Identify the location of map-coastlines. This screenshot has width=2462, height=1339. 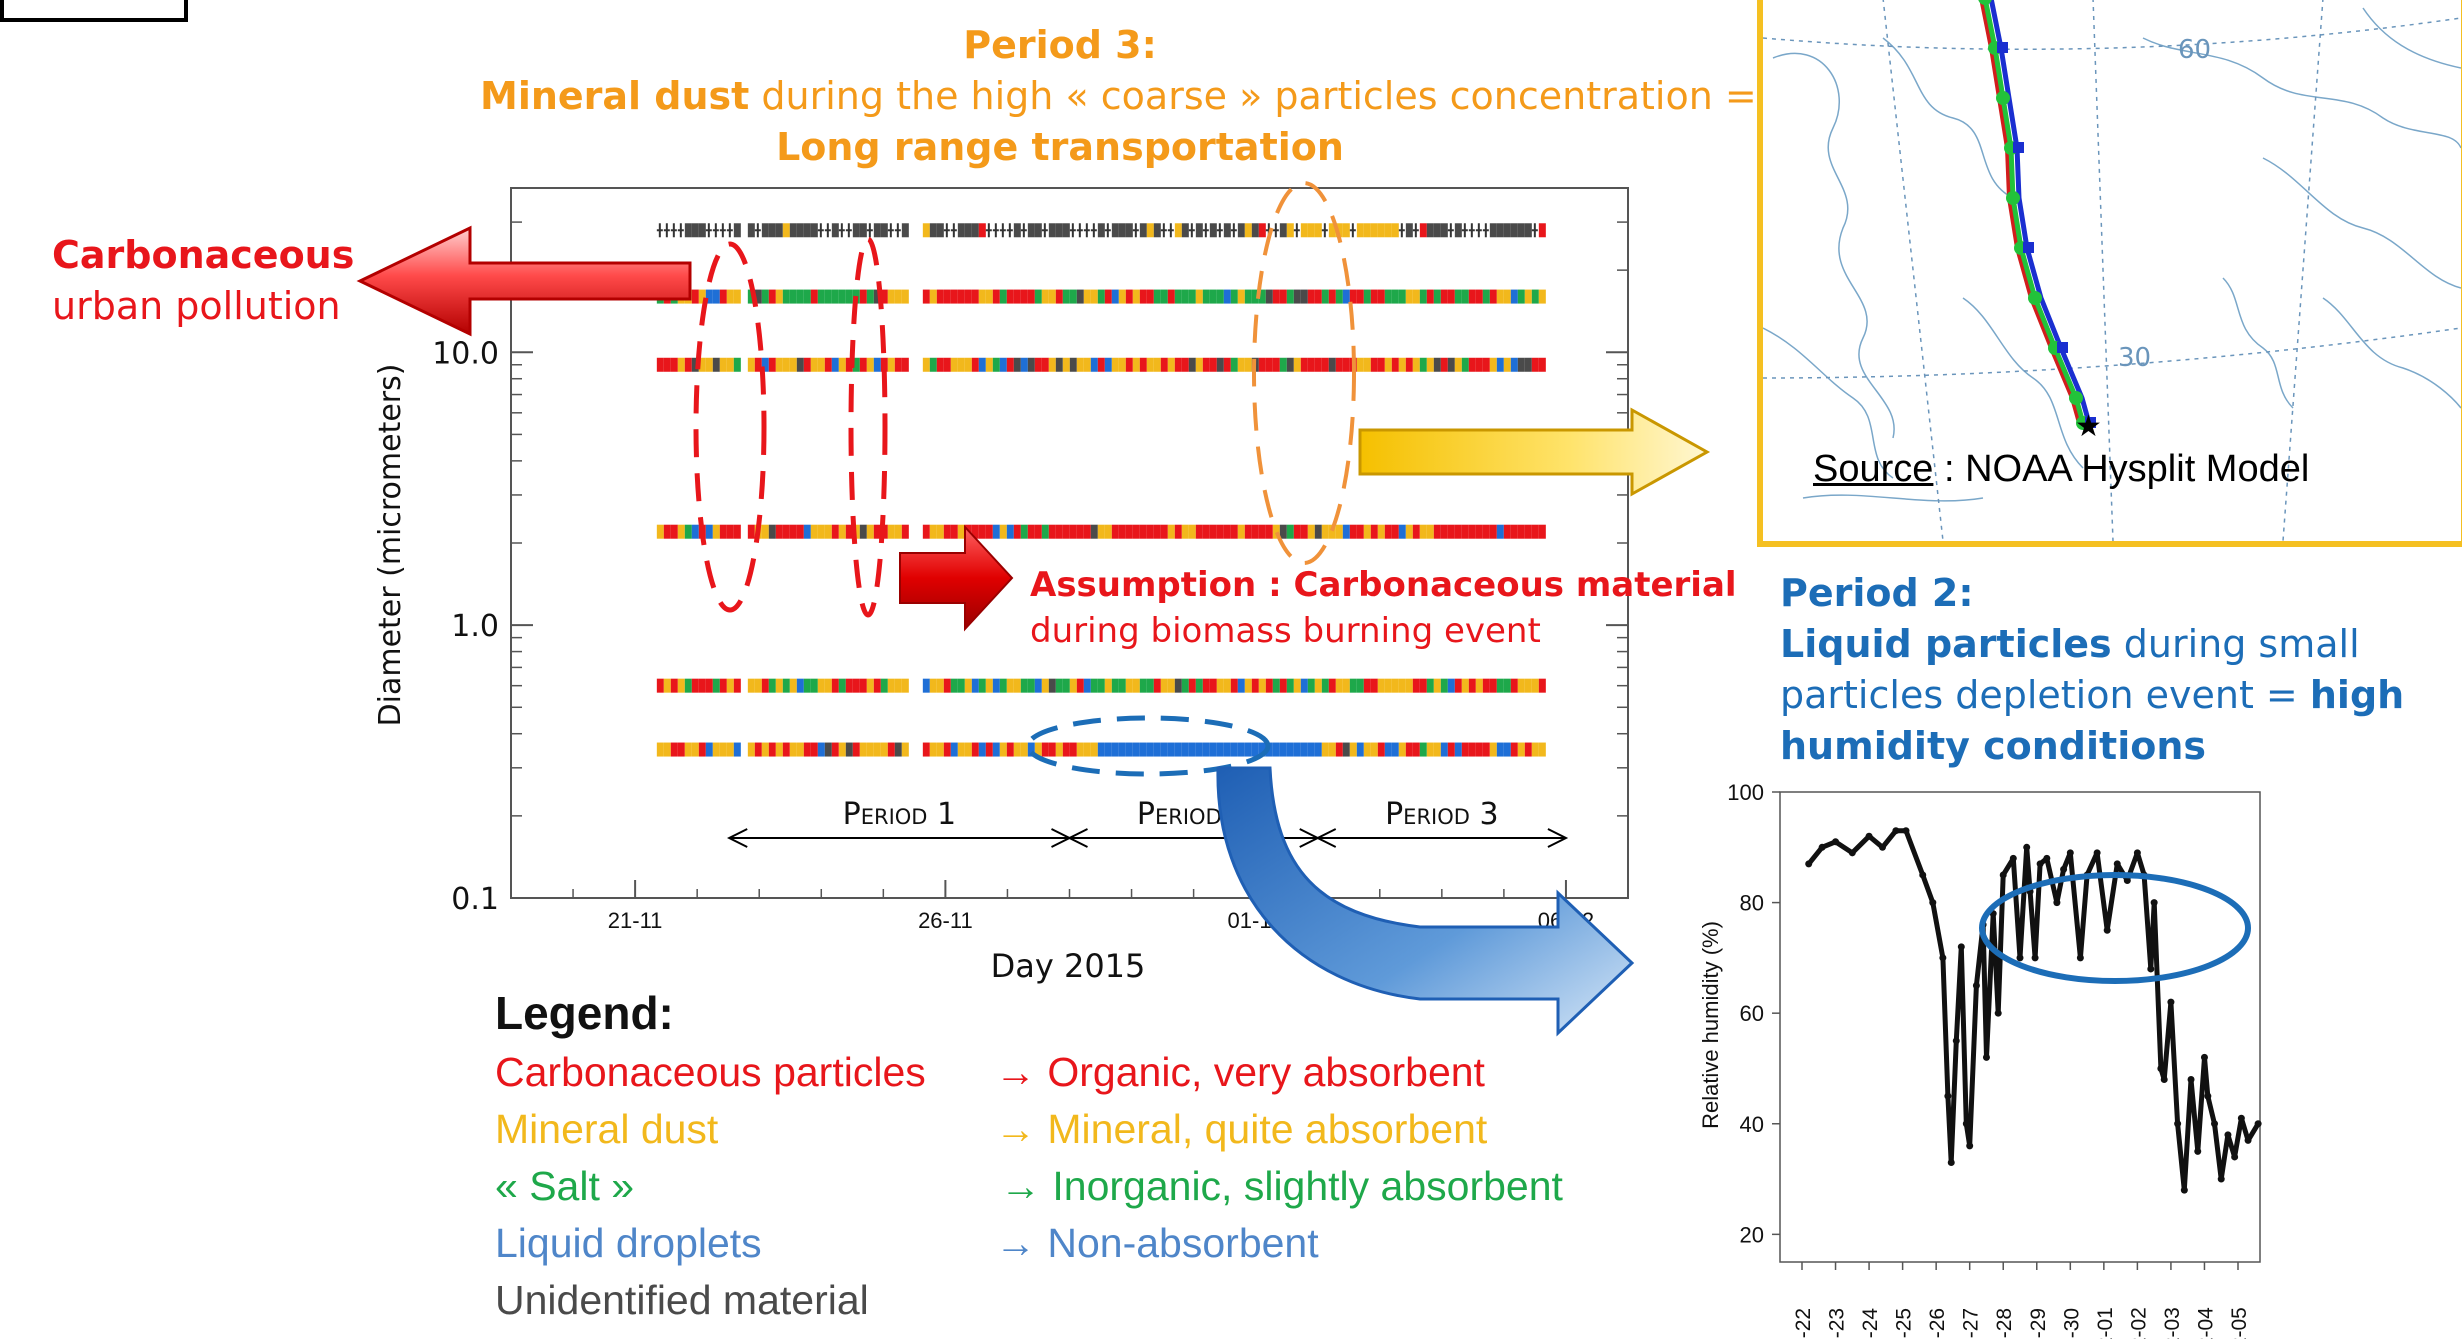
(2112, 254).